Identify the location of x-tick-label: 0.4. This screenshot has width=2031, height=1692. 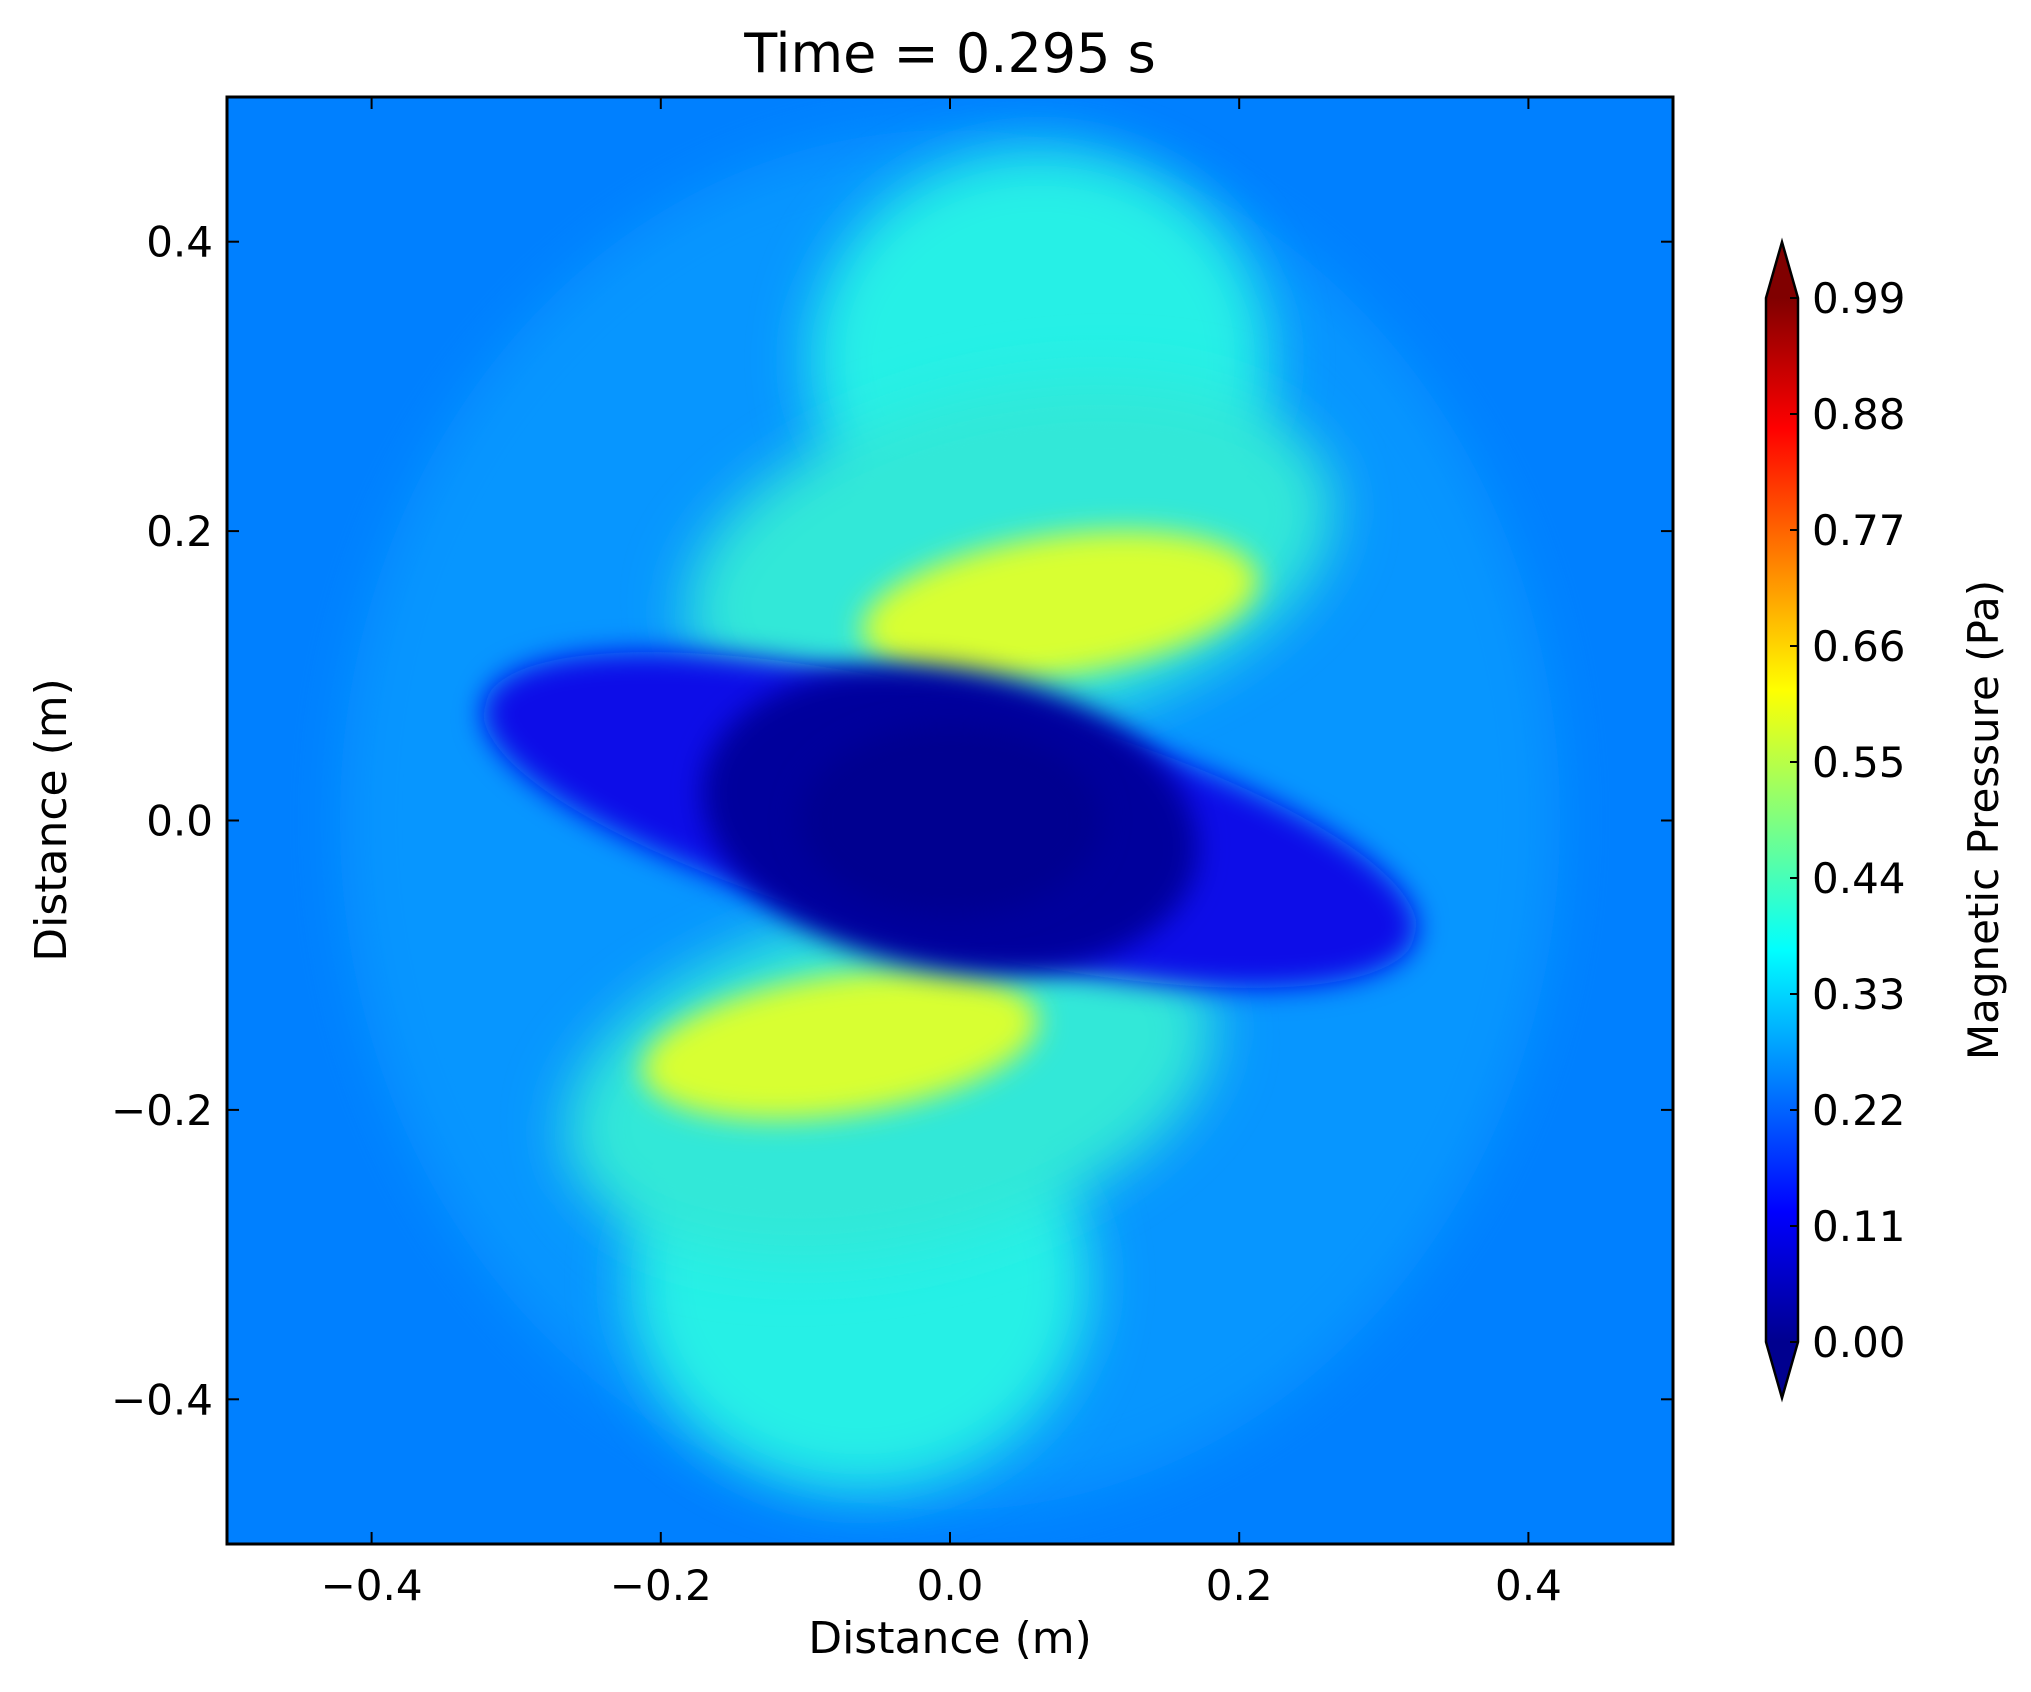
(1528, 1585).